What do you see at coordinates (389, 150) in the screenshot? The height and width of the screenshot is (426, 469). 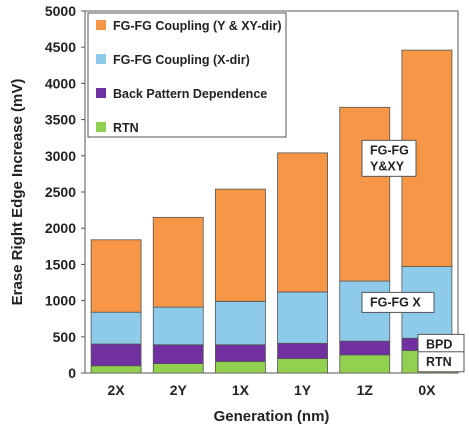 I see `annotation-label: FG-FG` at bounding box center [389, 150].